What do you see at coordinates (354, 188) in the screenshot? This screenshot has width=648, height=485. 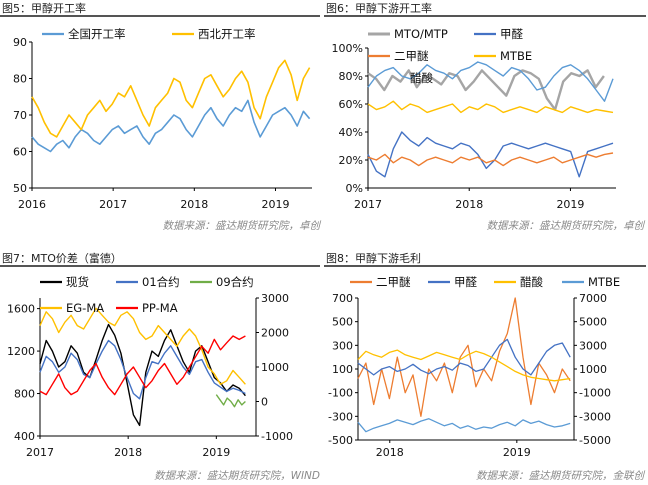 I see `y-tick-label: 0%` at bounding box center [354, 188].